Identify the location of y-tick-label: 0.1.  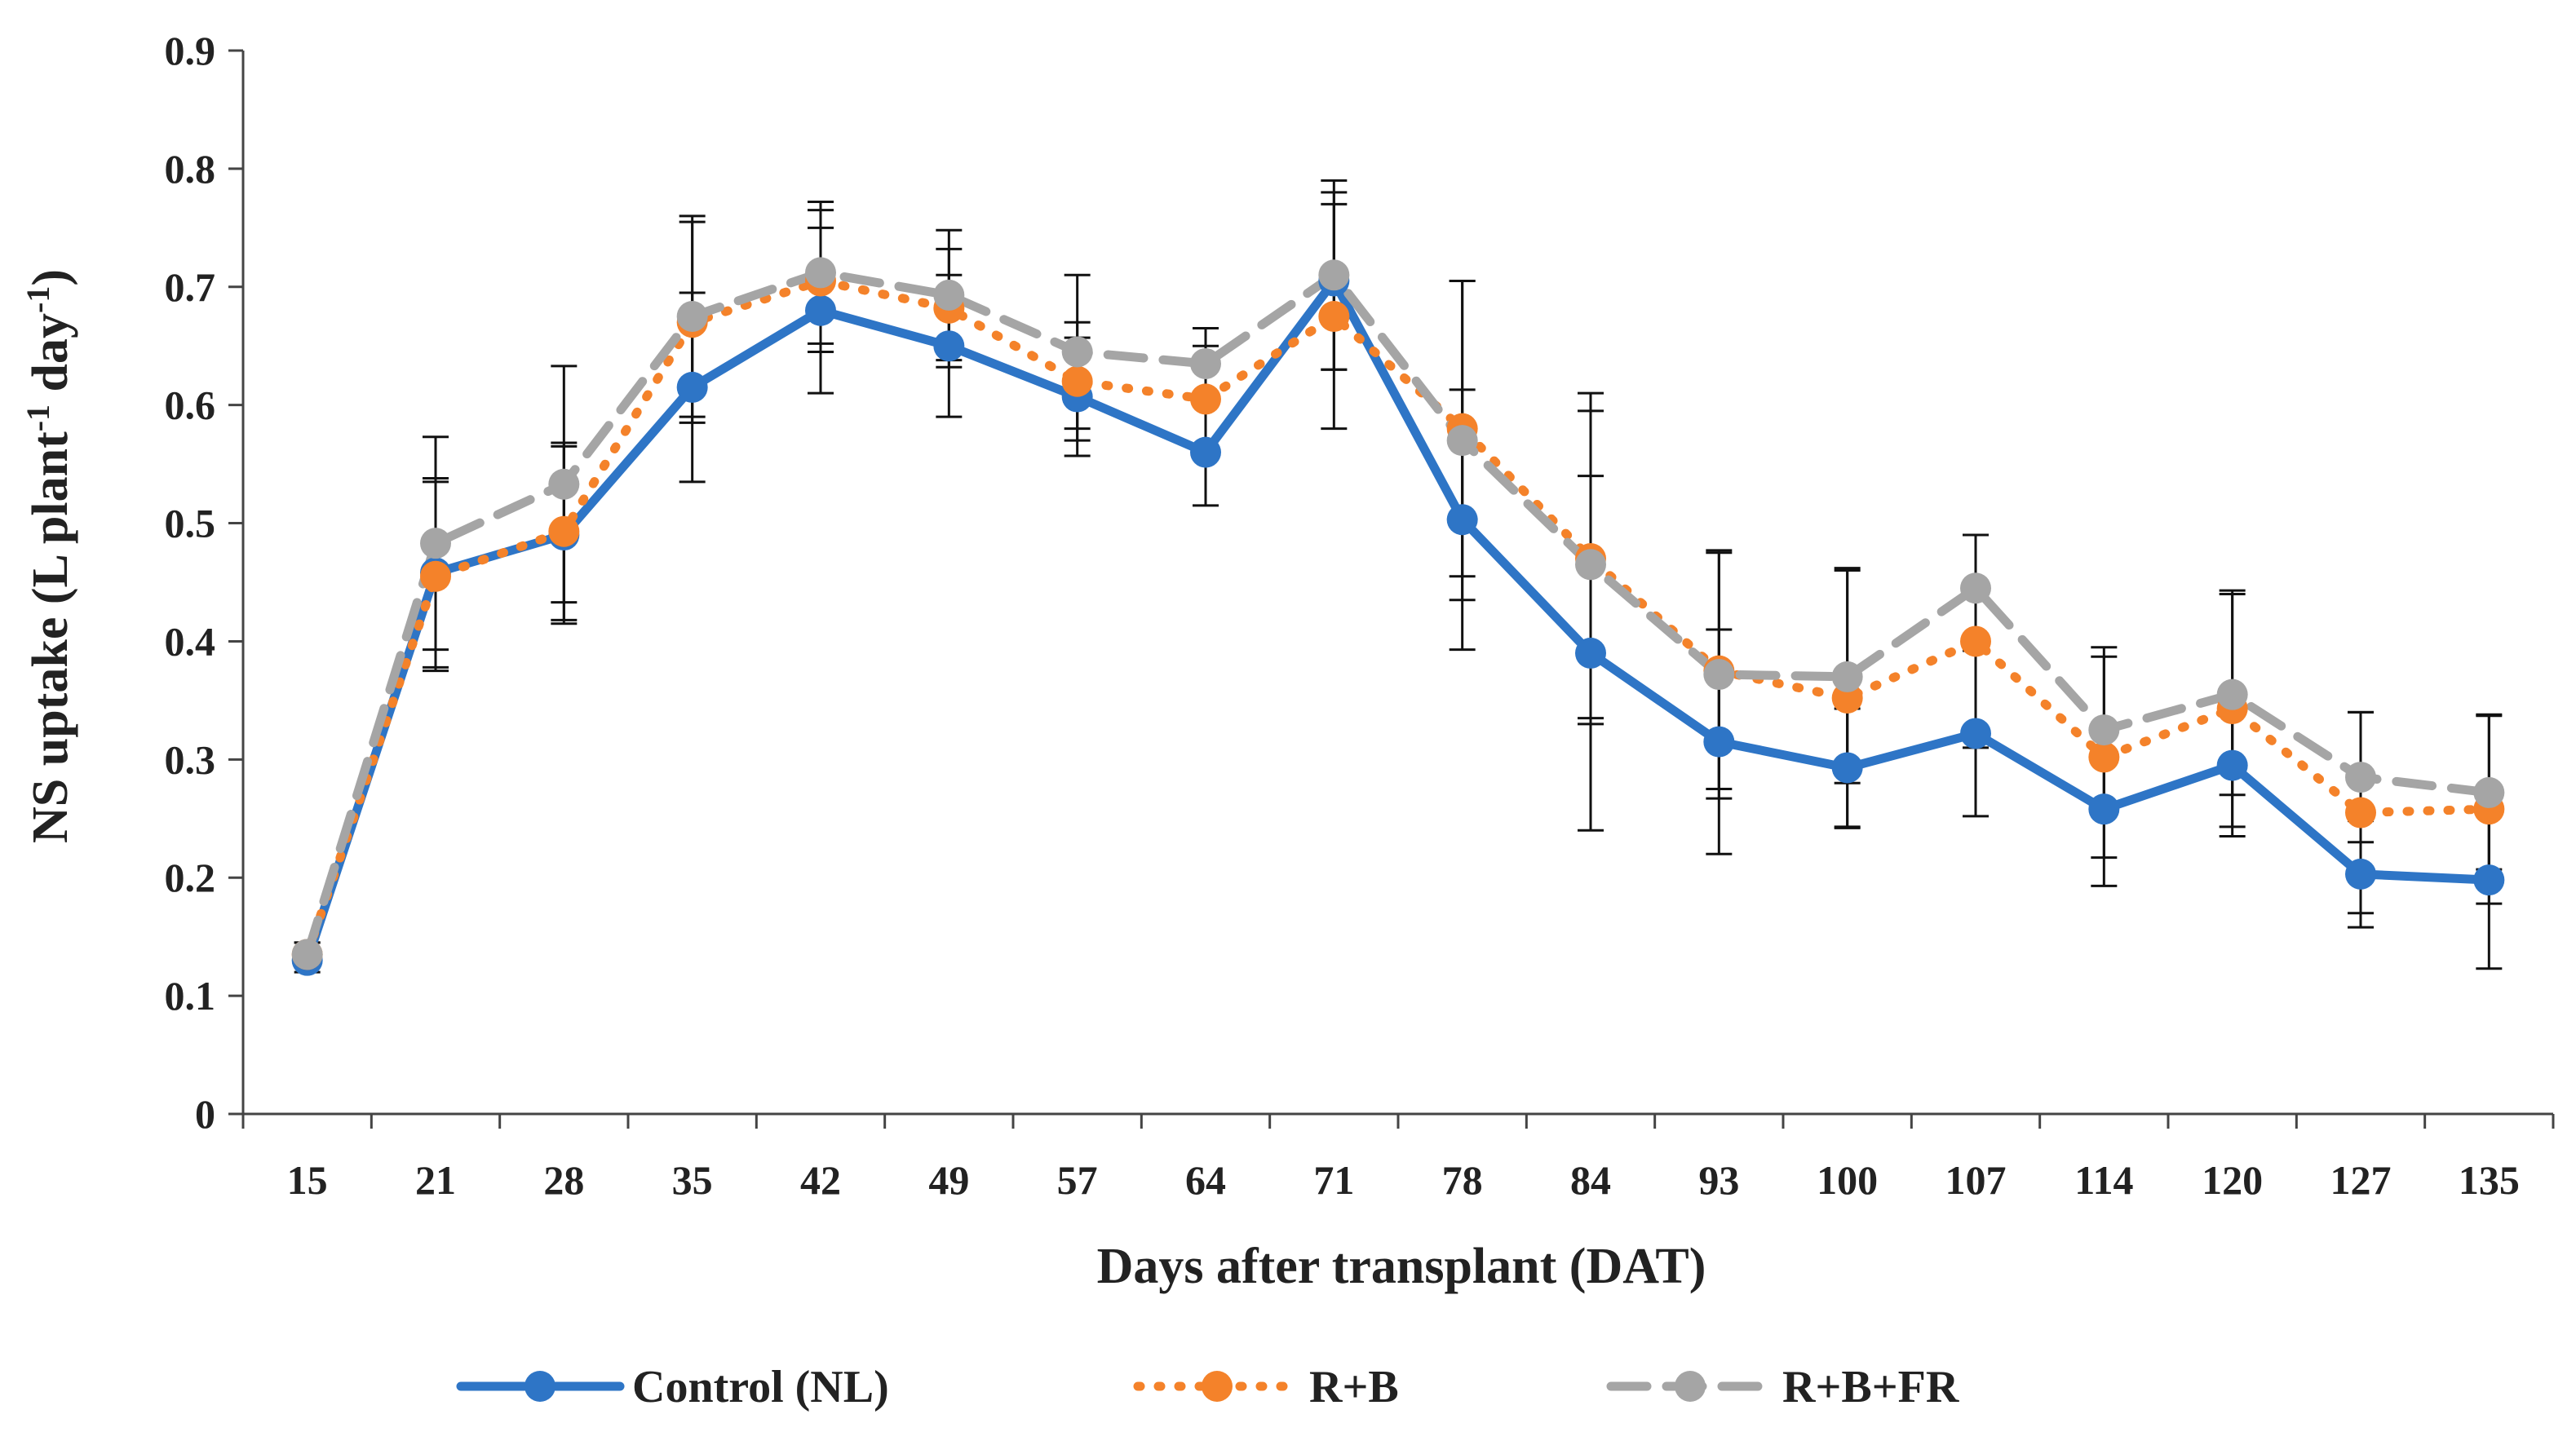
(190, 996).